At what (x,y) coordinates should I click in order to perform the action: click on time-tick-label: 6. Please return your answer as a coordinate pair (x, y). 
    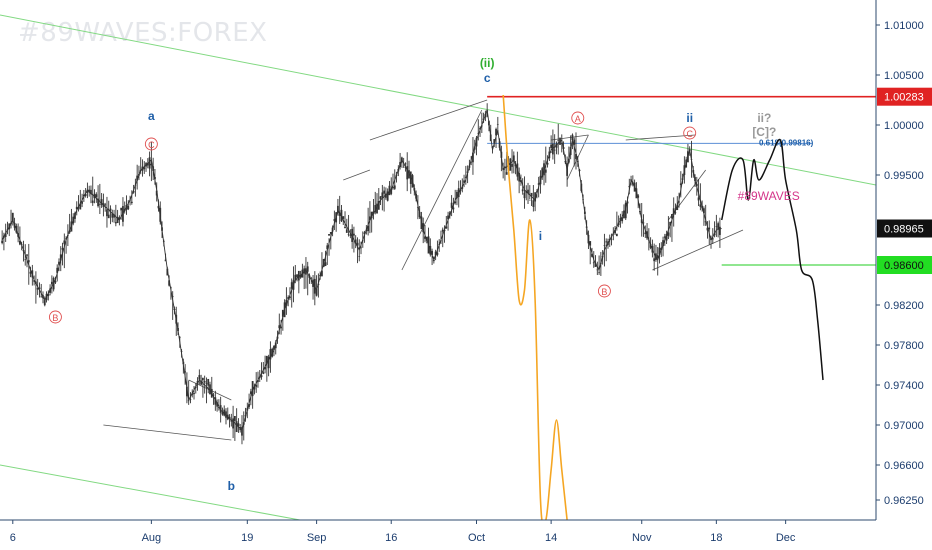
    Looking at the image, I should click on (13, 538).